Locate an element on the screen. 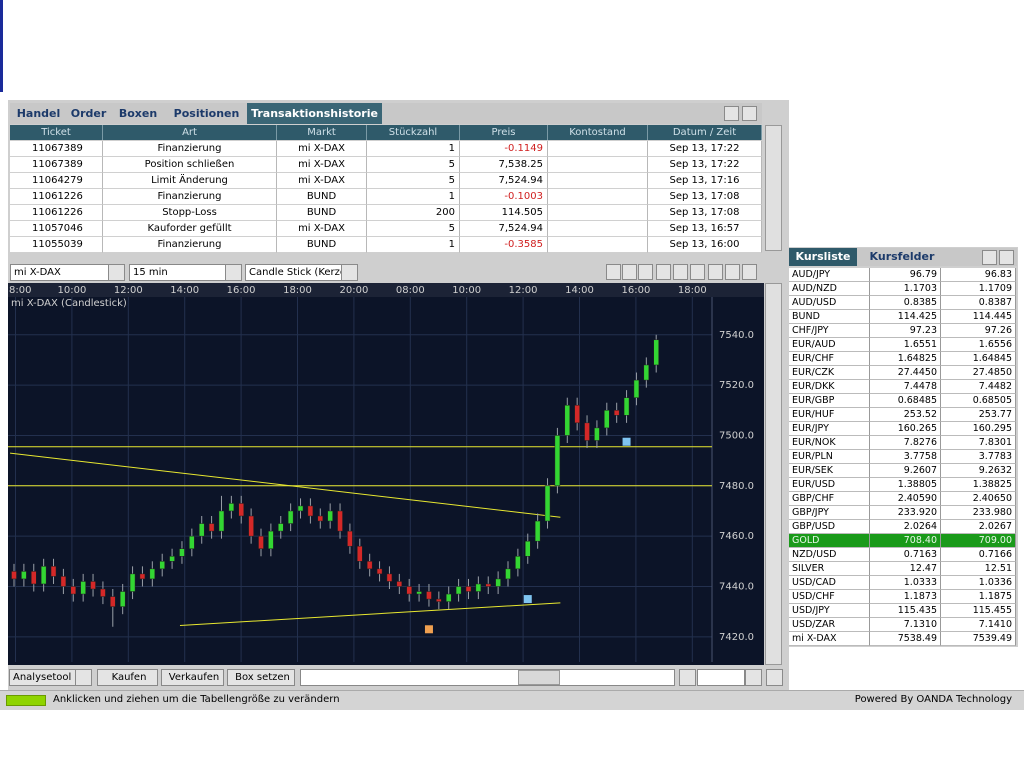  table-cell: 11057046 is located at coordinates (56, 229).